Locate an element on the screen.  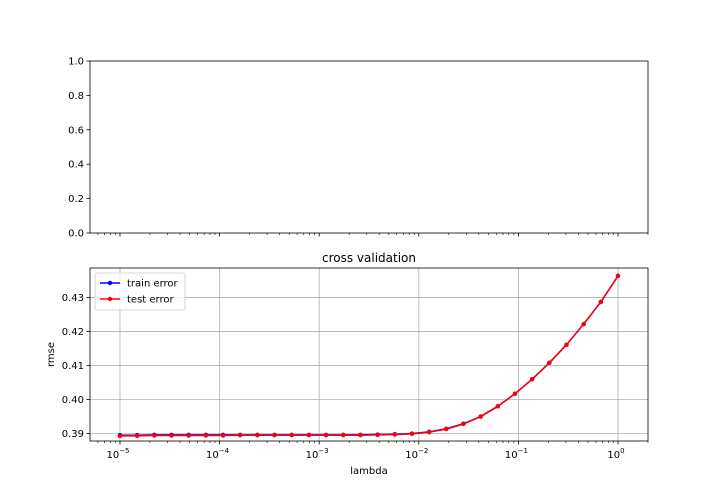
legend: train error test error is located at coordinates (140, 291).